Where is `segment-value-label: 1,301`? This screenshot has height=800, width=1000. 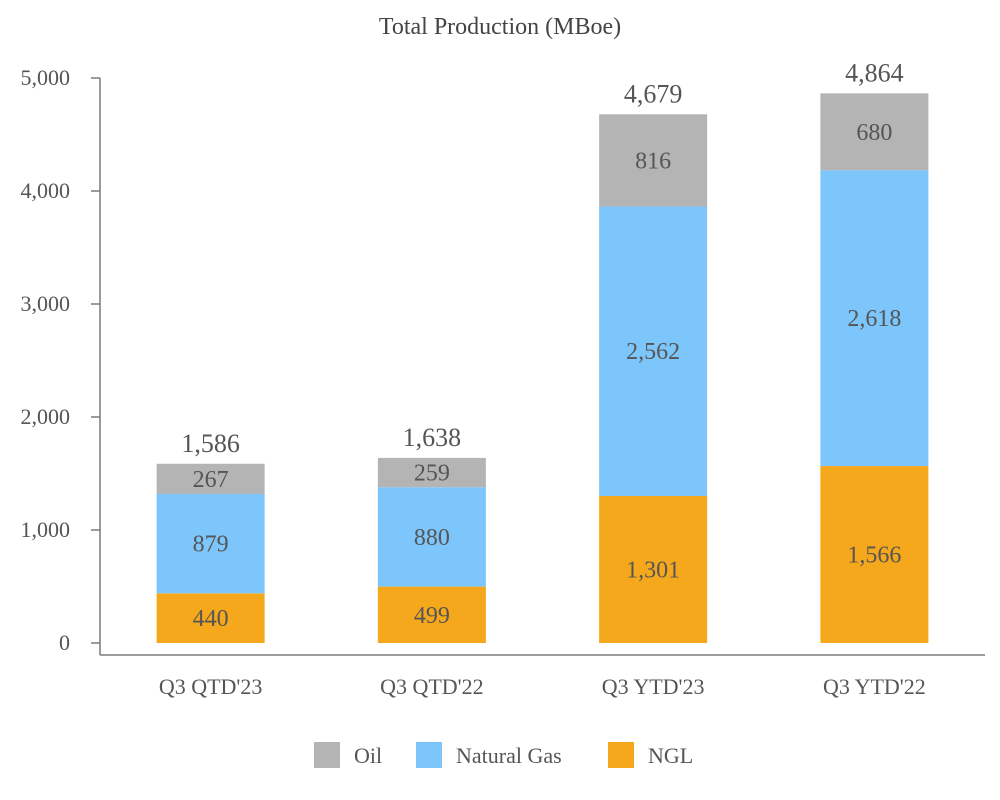
segment-value-label: 1,301 is located at coordinates (653, 570).